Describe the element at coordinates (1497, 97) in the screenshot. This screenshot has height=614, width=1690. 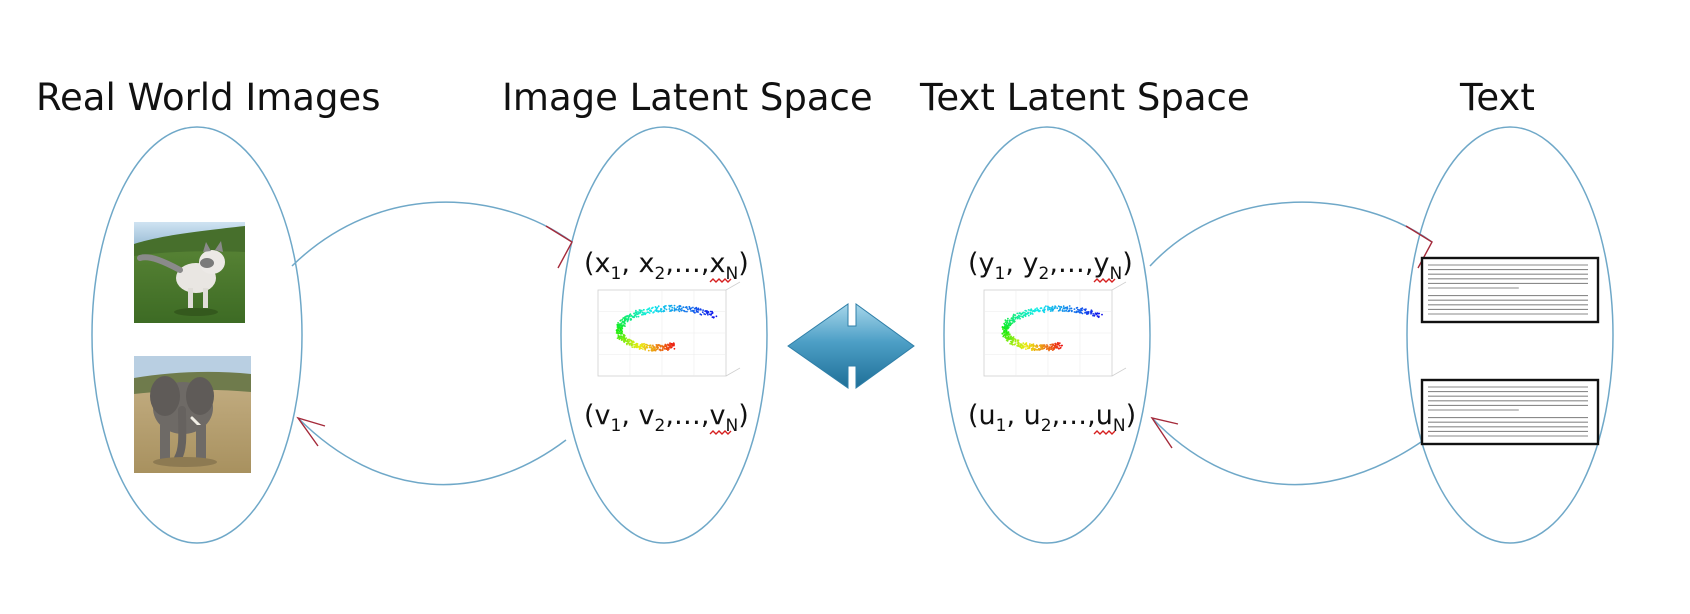
I see `header-text: Text` at that location.